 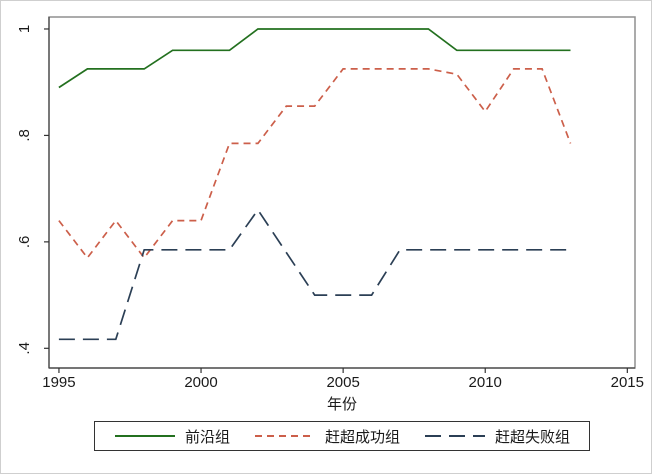 I want to click on x-tick-label: 2010, so click(x=485, y=382).